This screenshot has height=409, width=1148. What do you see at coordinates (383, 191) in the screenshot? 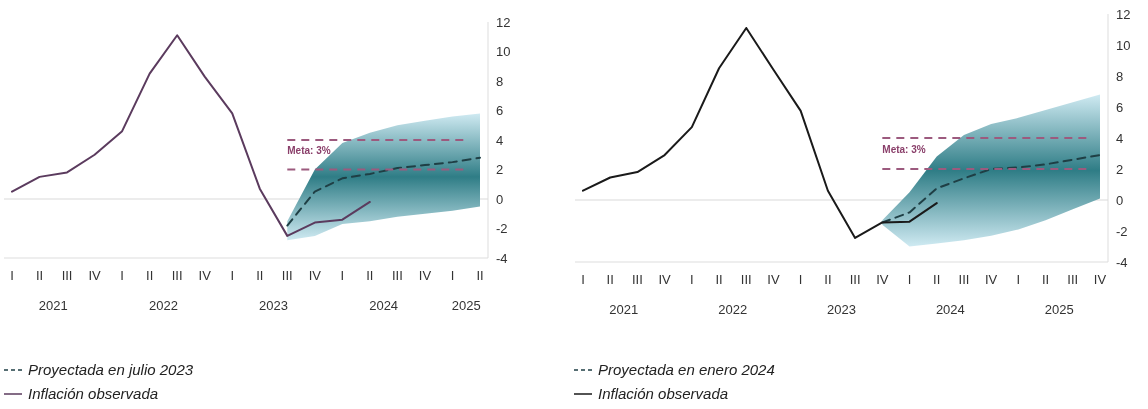
I see `line-series` at bounding box center [383, 191].